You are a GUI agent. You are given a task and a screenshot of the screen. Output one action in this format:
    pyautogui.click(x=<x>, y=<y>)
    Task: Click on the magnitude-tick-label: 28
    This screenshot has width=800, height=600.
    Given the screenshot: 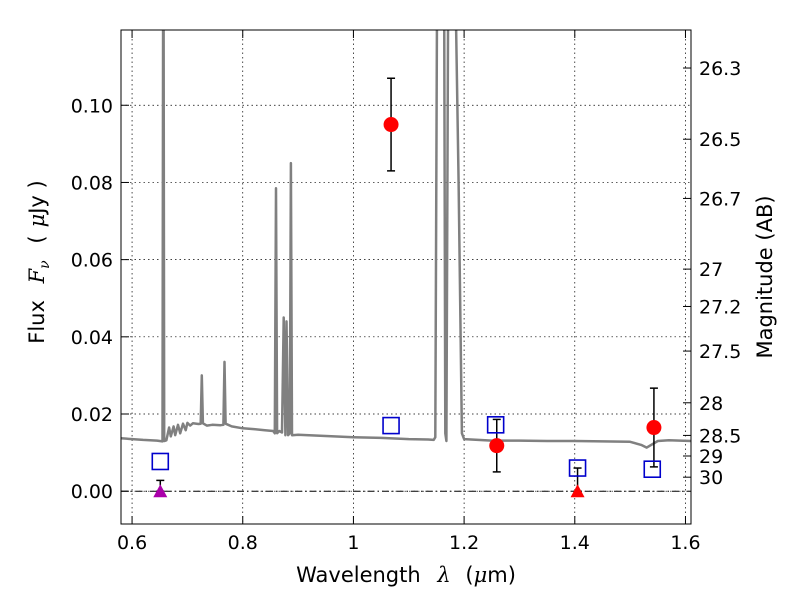 What is the action you would take?
    pyautogui.click(x=711, y=404)
    